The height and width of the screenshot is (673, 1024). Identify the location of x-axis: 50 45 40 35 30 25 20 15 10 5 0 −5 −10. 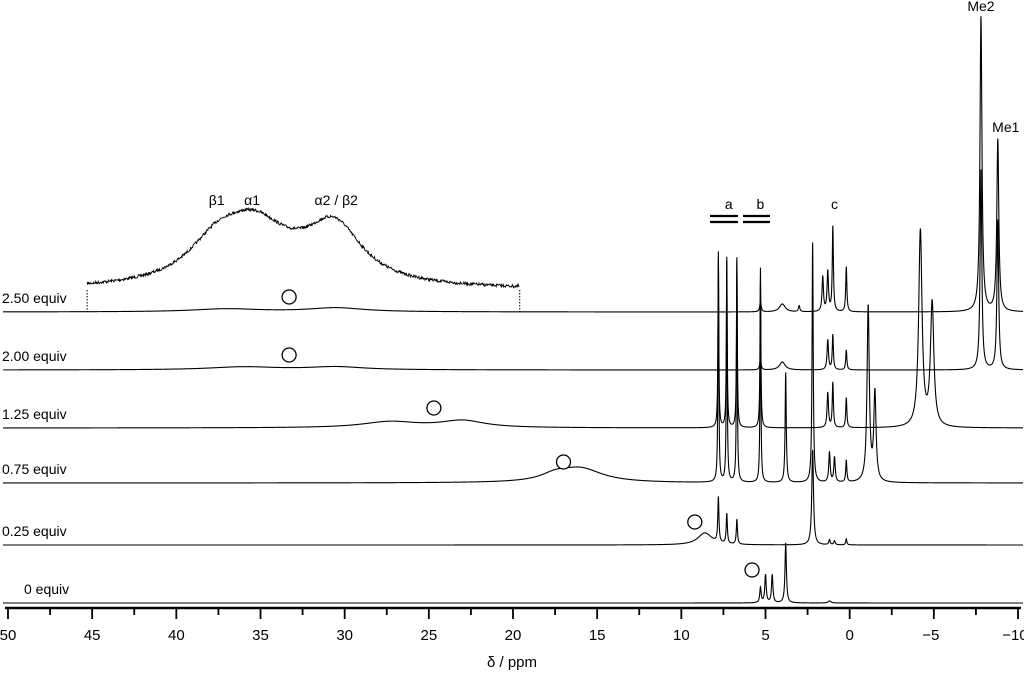
(512, 625).